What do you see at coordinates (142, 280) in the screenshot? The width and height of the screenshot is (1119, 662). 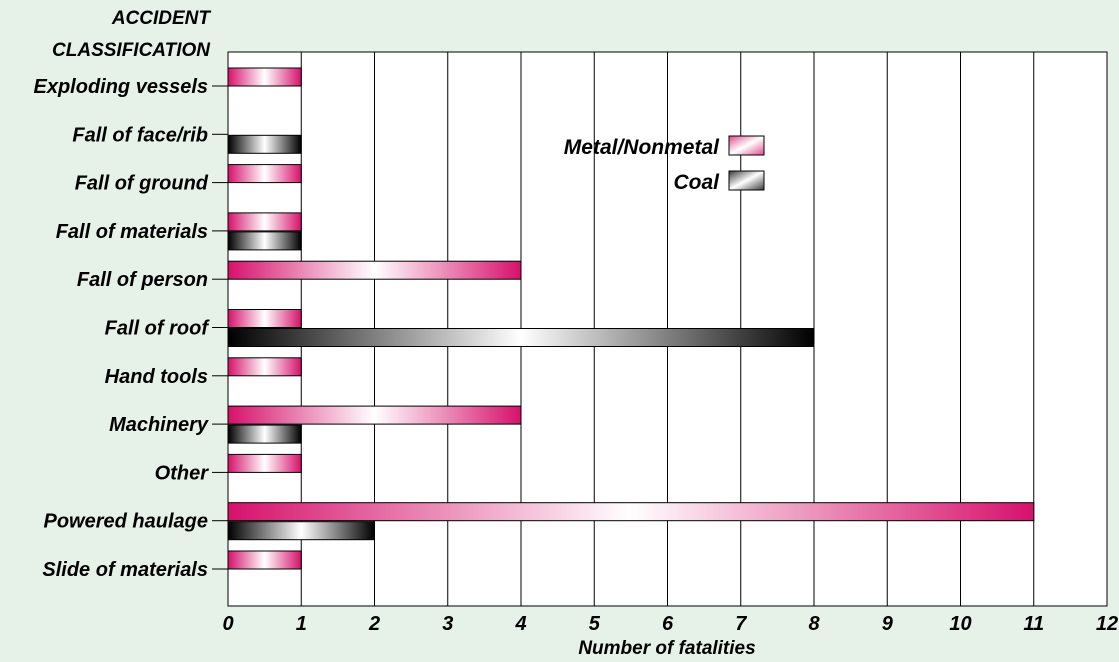 I see `category-label-fall-of-person: Fall of person` at bounding box center [142, 280].